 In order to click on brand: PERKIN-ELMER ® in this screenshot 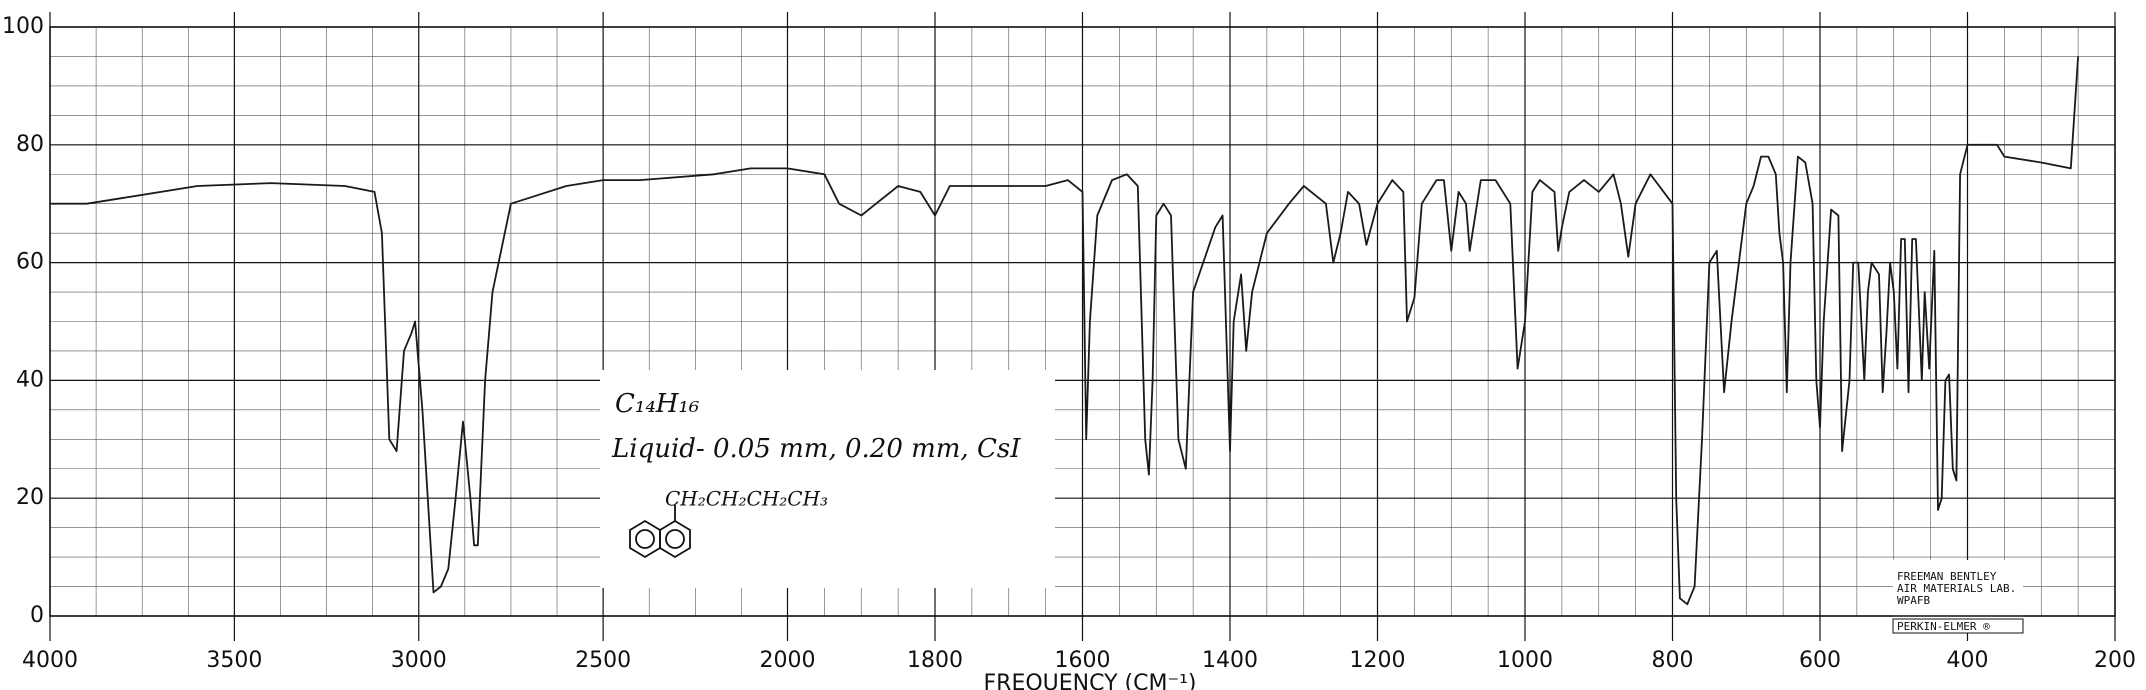, I will do `click(1943, 626)`.